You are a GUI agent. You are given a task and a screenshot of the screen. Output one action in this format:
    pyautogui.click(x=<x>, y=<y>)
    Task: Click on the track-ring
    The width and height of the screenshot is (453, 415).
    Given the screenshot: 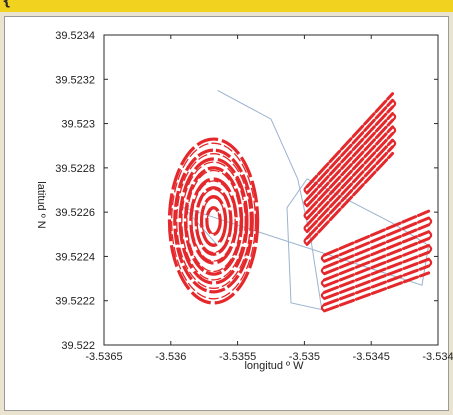 What is the action you would take?
    pyautogui.click(x=213, y=221)
    